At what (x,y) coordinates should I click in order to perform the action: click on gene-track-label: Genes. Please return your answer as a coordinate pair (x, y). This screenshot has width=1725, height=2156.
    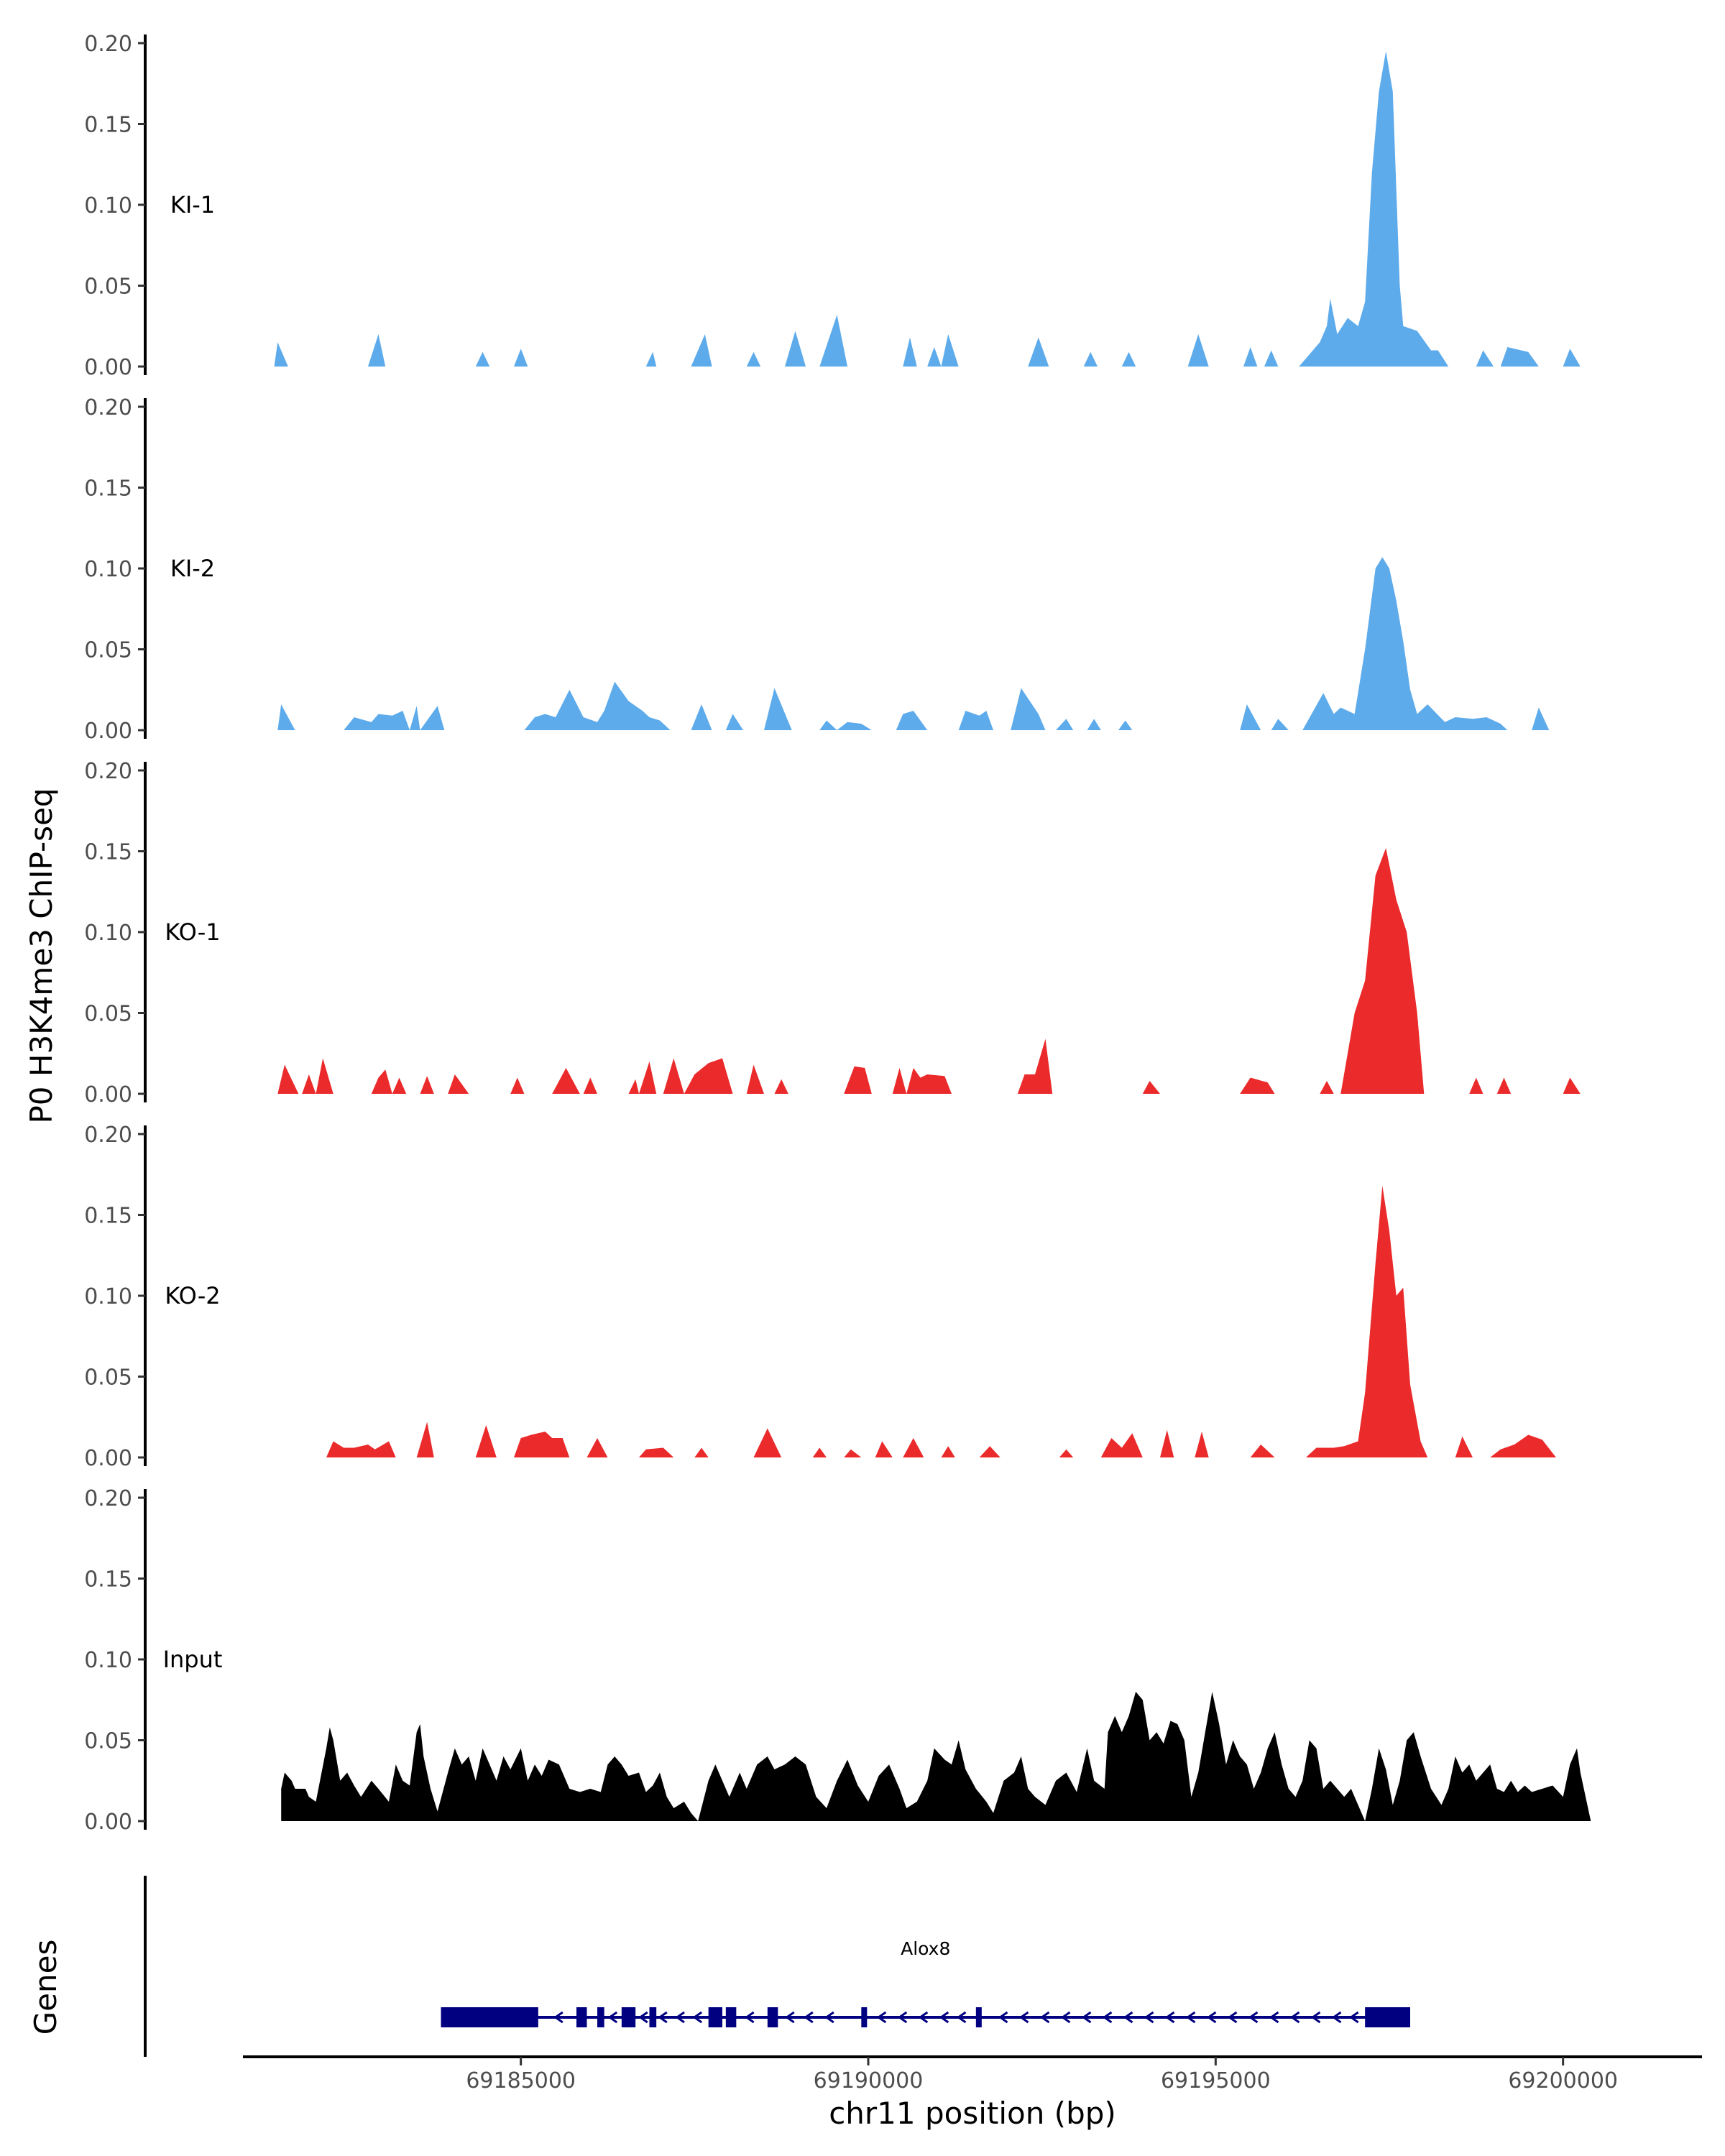
    Looking at the image, I should click on (45, 1987).